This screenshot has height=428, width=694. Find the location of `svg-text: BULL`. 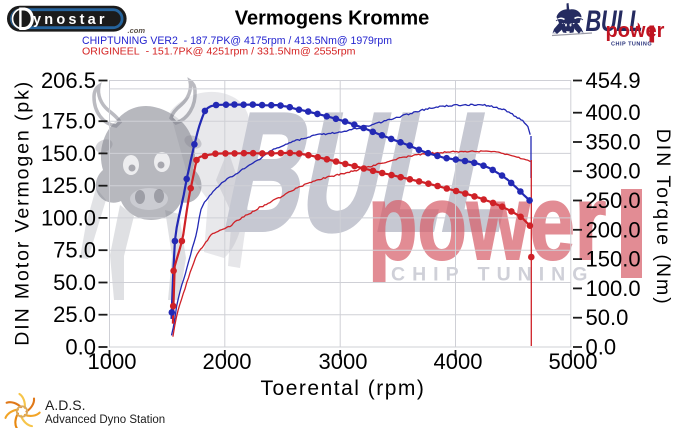

svg-text: BULL is located at coordinates (614, 22).